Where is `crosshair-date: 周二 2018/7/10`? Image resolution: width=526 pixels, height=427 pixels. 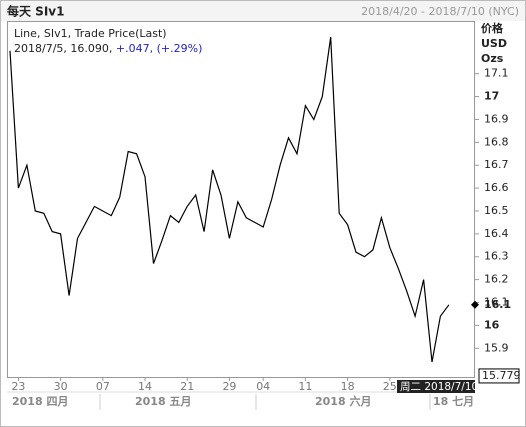
crosshair-date: 周二 2018/7/10 is located at coordinates (439, 387).